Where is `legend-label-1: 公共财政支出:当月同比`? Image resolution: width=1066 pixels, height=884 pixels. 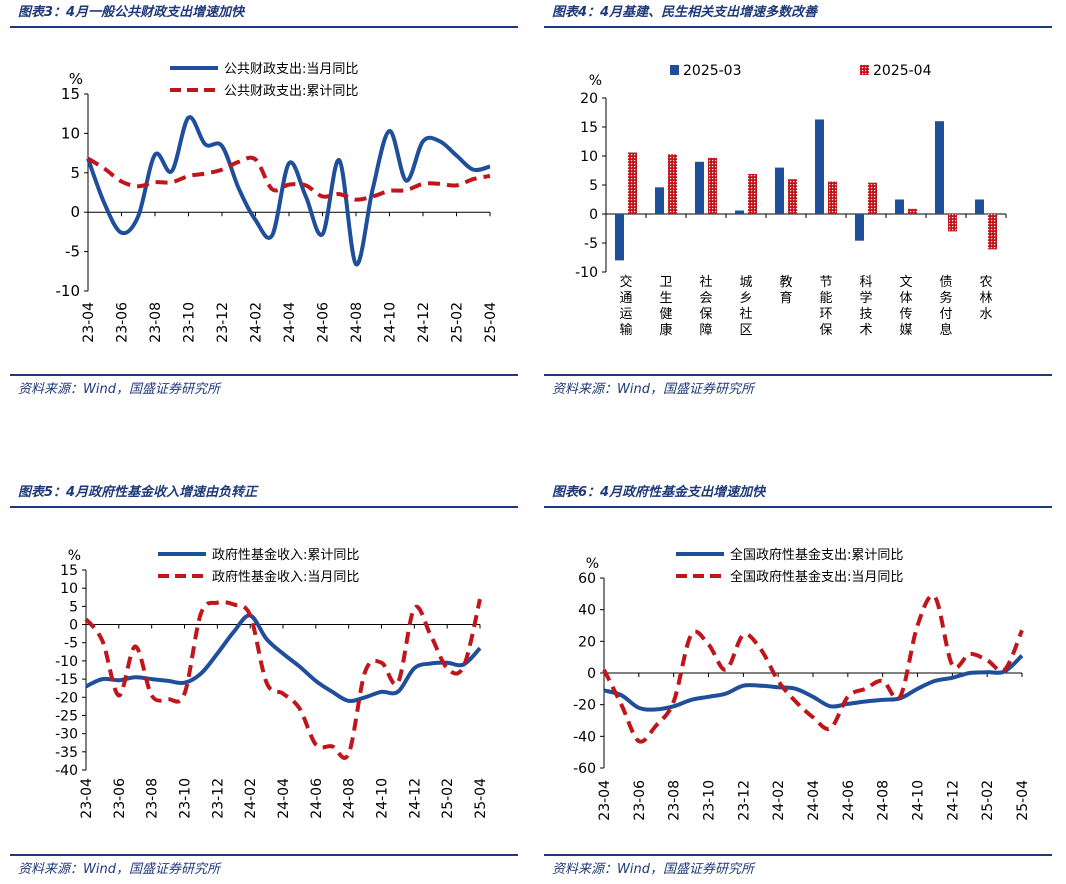
legend-label-1: 公共财政支出:当月同比 is located at coordinates (291, 69).